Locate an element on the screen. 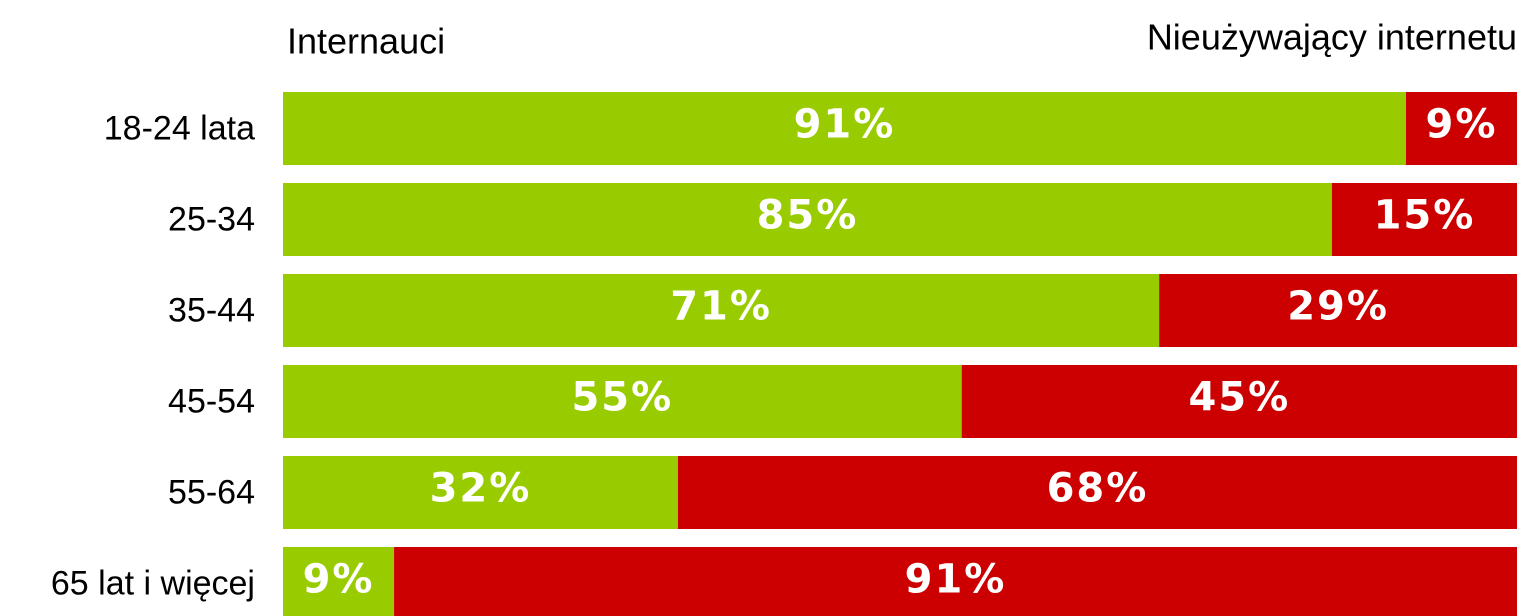  value-label: 45% is located at coordinates (1239, 398).